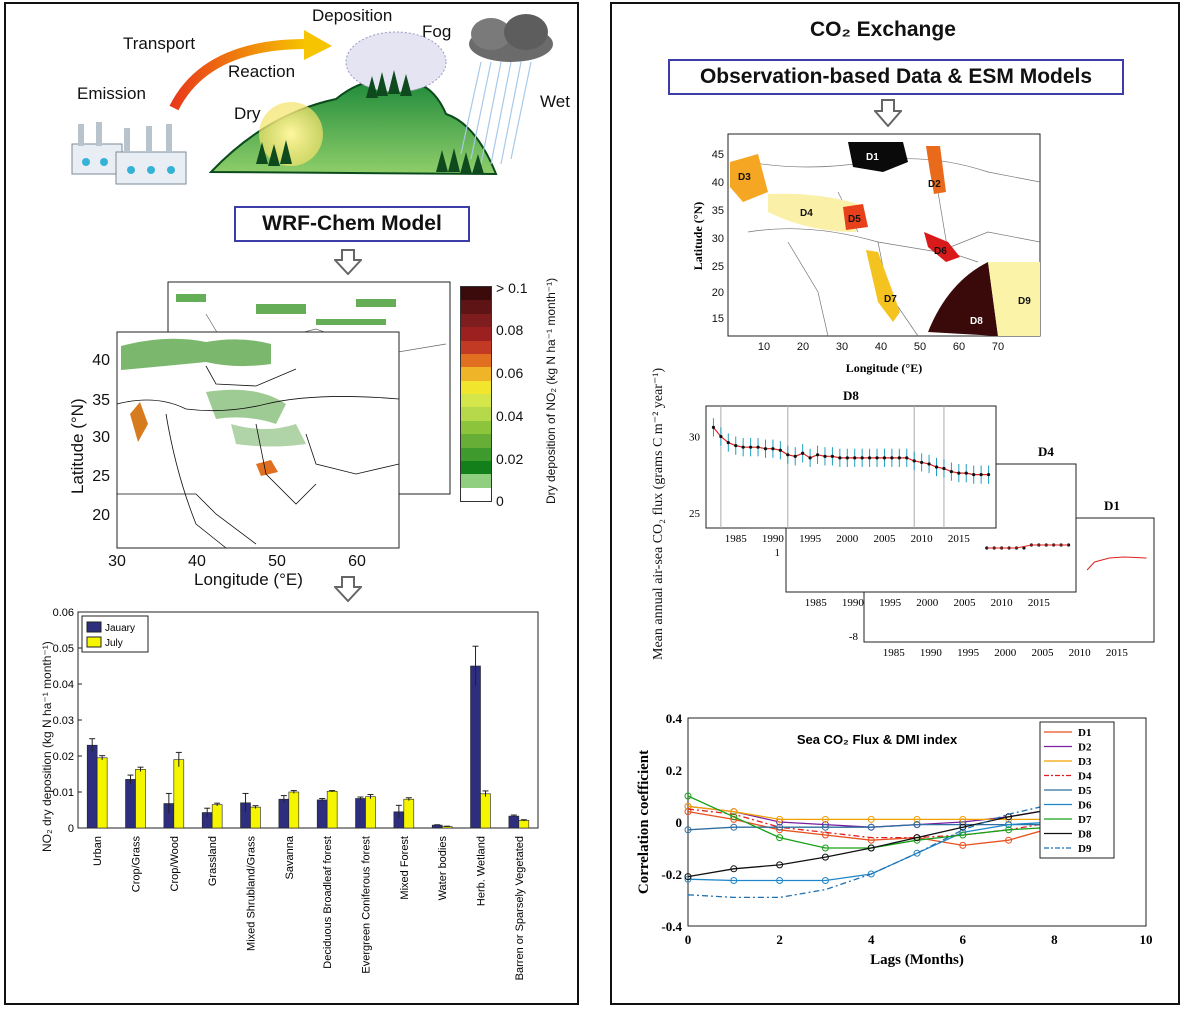 This screenshot has height=1009, width=1185. I want to click on corr-legend-label: D3, so click(1085, 762).